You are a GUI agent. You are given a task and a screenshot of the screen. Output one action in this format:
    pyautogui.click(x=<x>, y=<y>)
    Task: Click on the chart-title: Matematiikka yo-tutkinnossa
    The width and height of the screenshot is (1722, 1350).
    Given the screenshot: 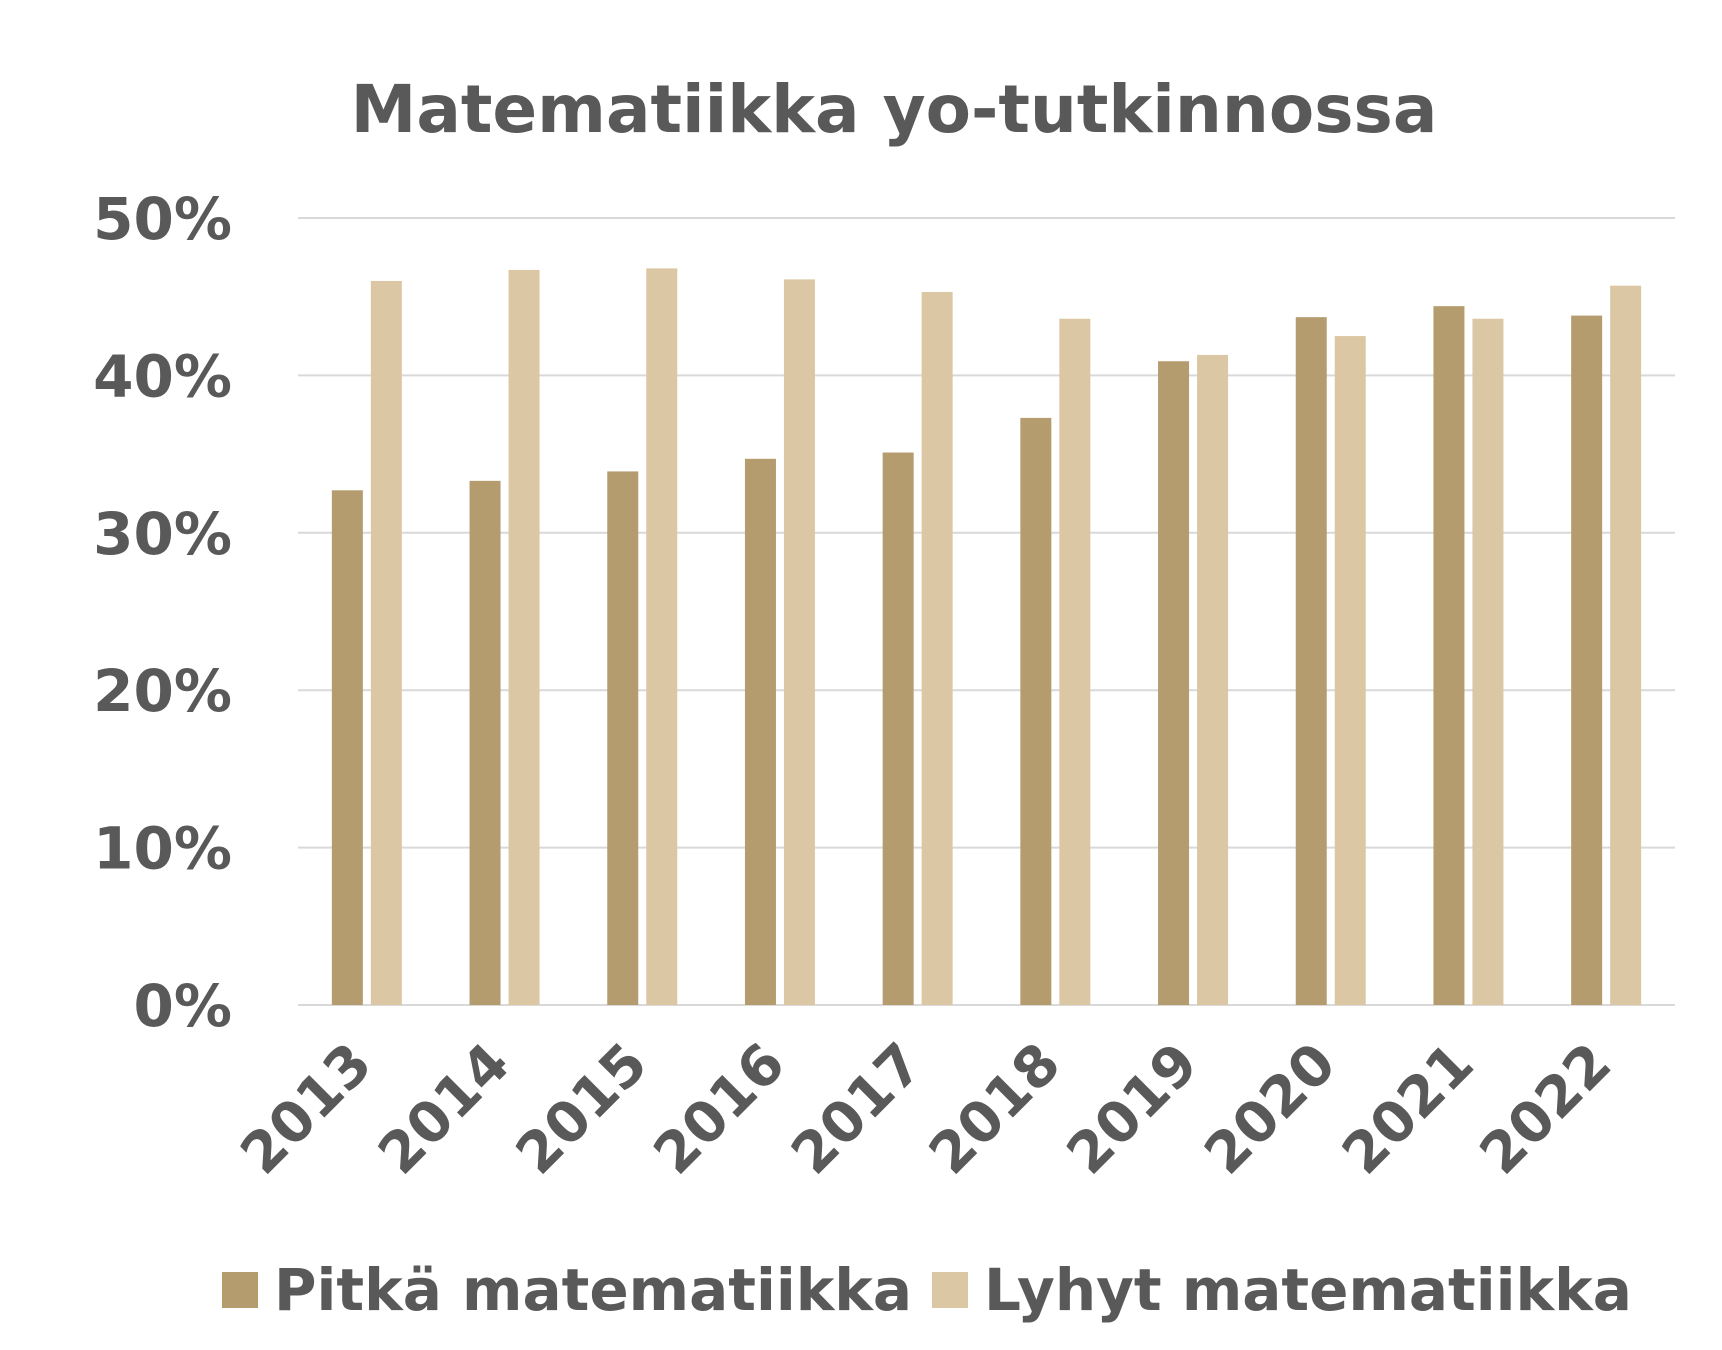 What is the action you would take?
    pyautogui.click(x=894, y=109)
    